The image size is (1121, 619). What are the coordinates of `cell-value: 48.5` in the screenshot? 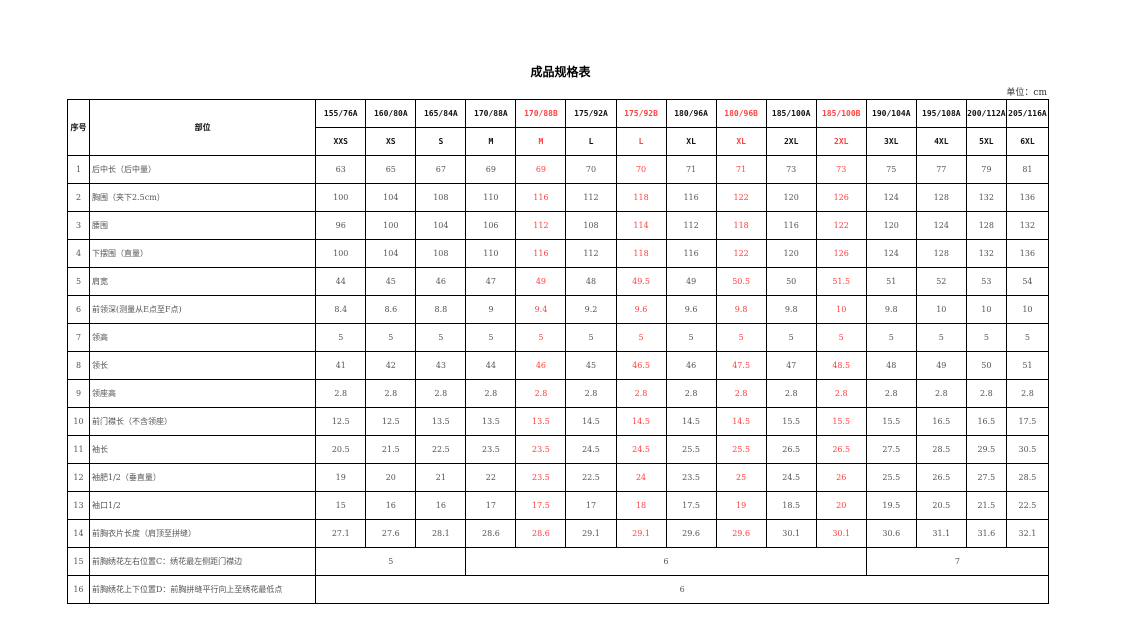 It's located at (841, 365).